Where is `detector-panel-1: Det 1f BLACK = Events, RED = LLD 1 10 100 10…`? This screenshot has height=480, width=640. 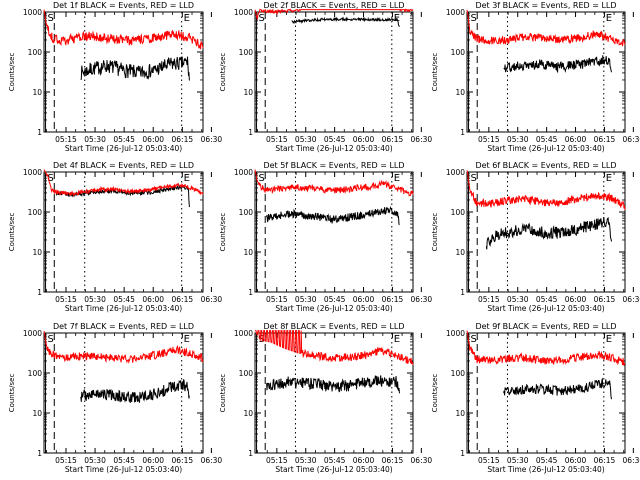 detector-panel-1: Det 1f BLACK = Events, RED = LLD 1 10 100 10… is located at coordinates (115, 77).